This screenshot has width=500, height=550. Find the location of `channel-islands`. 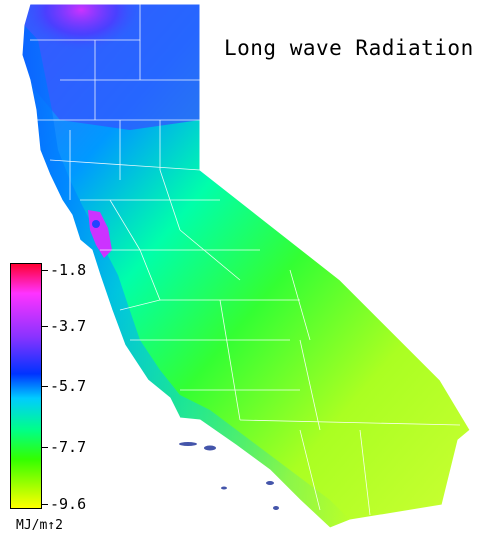

channel-islands is located at coordinates (229, 476).